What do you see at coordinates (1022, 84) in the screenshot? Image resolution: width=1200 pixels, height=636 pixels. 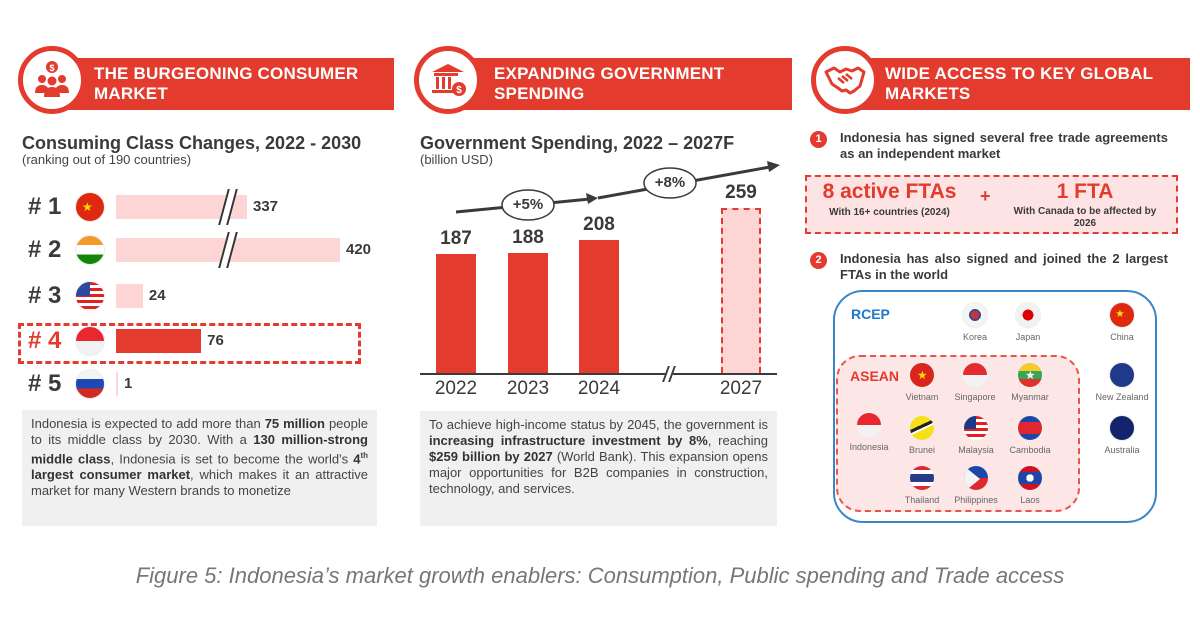 I see `global-markets-banner: WIDE ACCESS TO KEY GLOBAL MARKETS` at bounding box center [1022, 84].